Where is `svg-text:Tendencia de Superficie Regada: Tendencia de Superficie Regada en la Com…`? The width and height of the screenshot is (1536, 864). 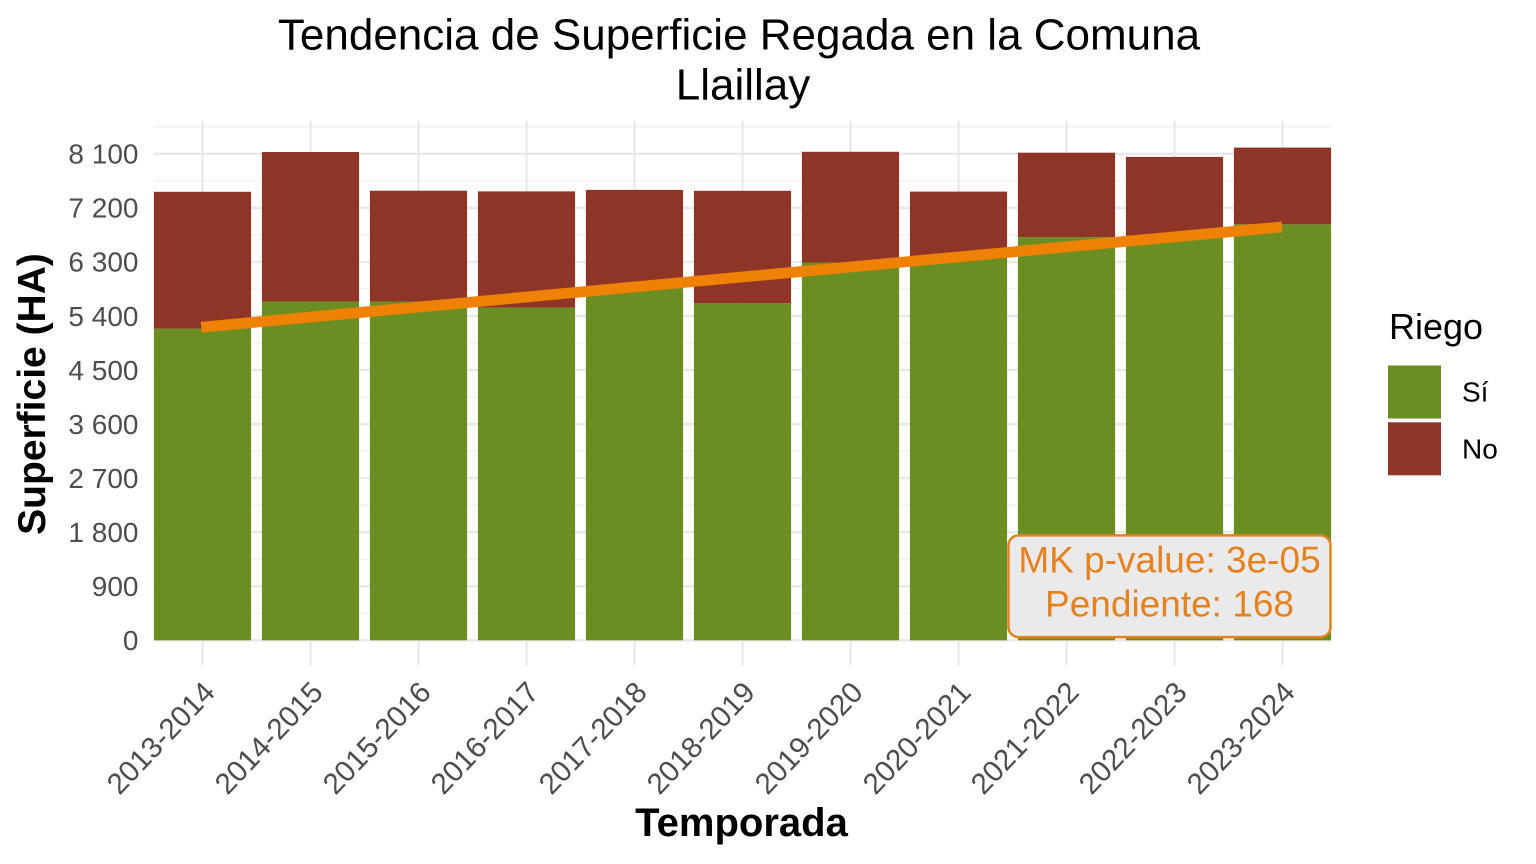 svg-text:Tendencia de Superficie Regada: Tendencia de Superficie Regada en la Com… is located at coordinates (739, 35).